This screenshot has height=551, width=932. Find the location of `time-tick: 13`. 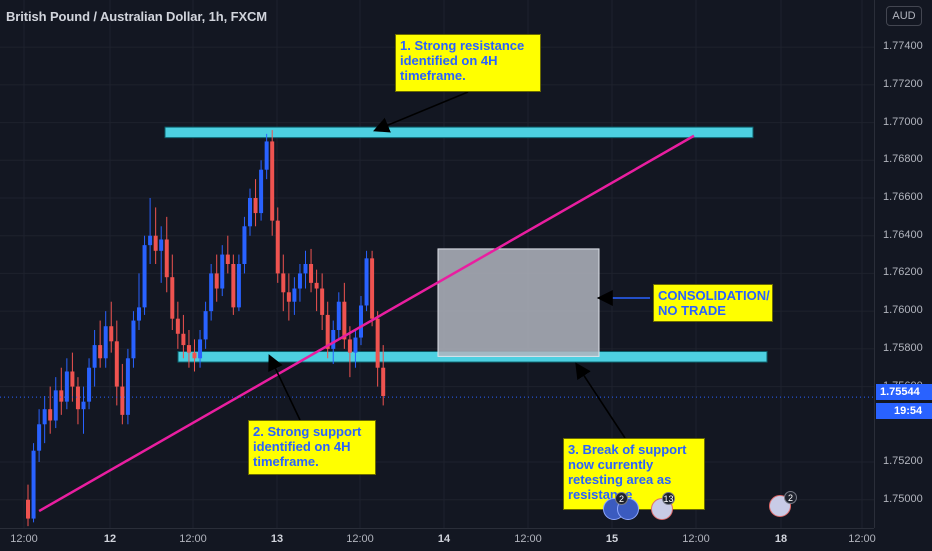

time-tick: 13 is located at coordinates (277, 539).